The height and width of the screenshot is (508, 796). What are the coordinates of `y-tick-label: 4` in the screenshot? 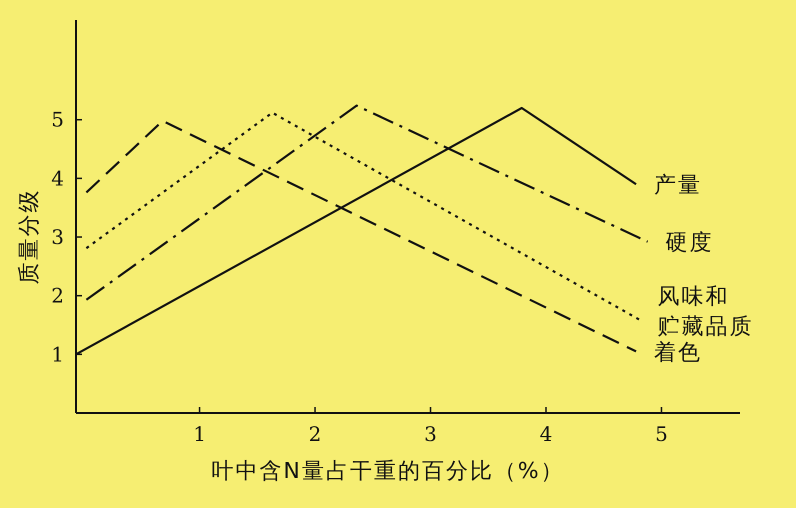 It's located at (57, 178).